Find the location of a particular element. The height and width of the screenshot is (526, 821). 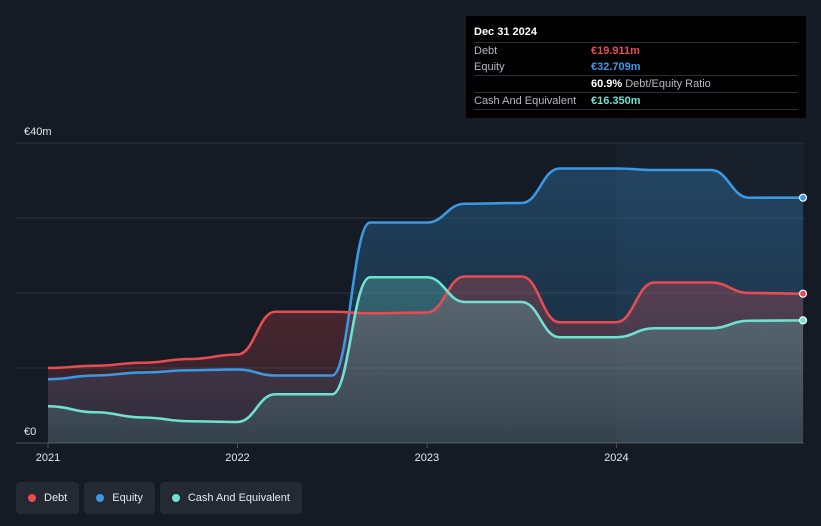

legend-dot-debt is located at coordinates (32, 498).